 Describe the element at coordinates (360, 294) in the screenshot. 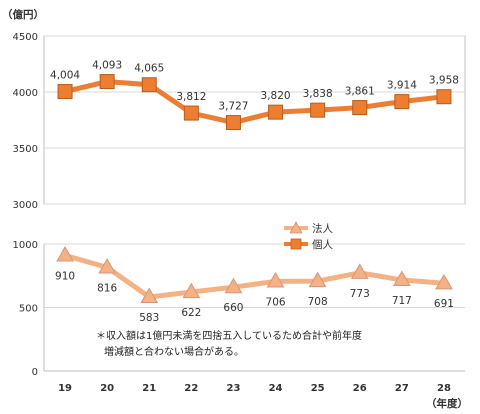

I see `data-label: 773` at that location.